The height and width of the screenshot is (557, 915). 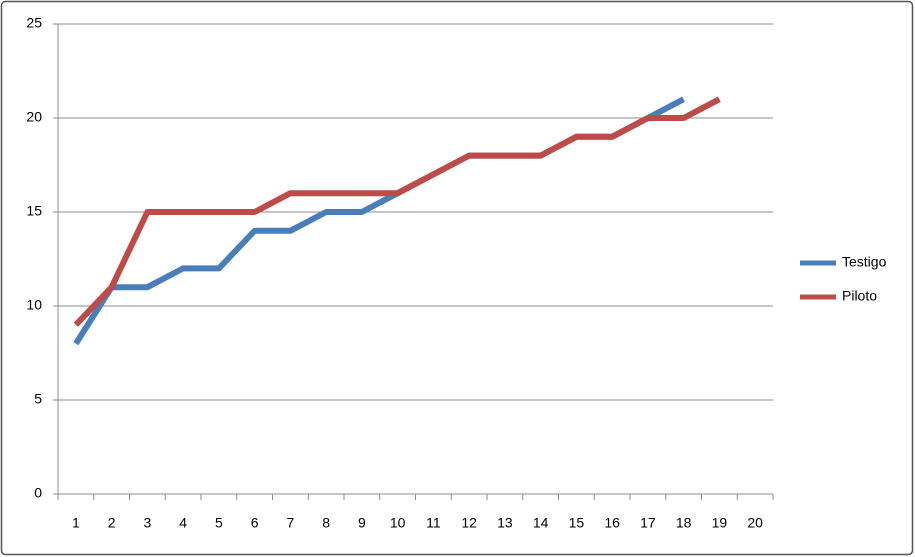 What do you see at coordinates (755, 523) in the screenshot?
I see `x-tick-label: 20` at bounding box center [755, 523].